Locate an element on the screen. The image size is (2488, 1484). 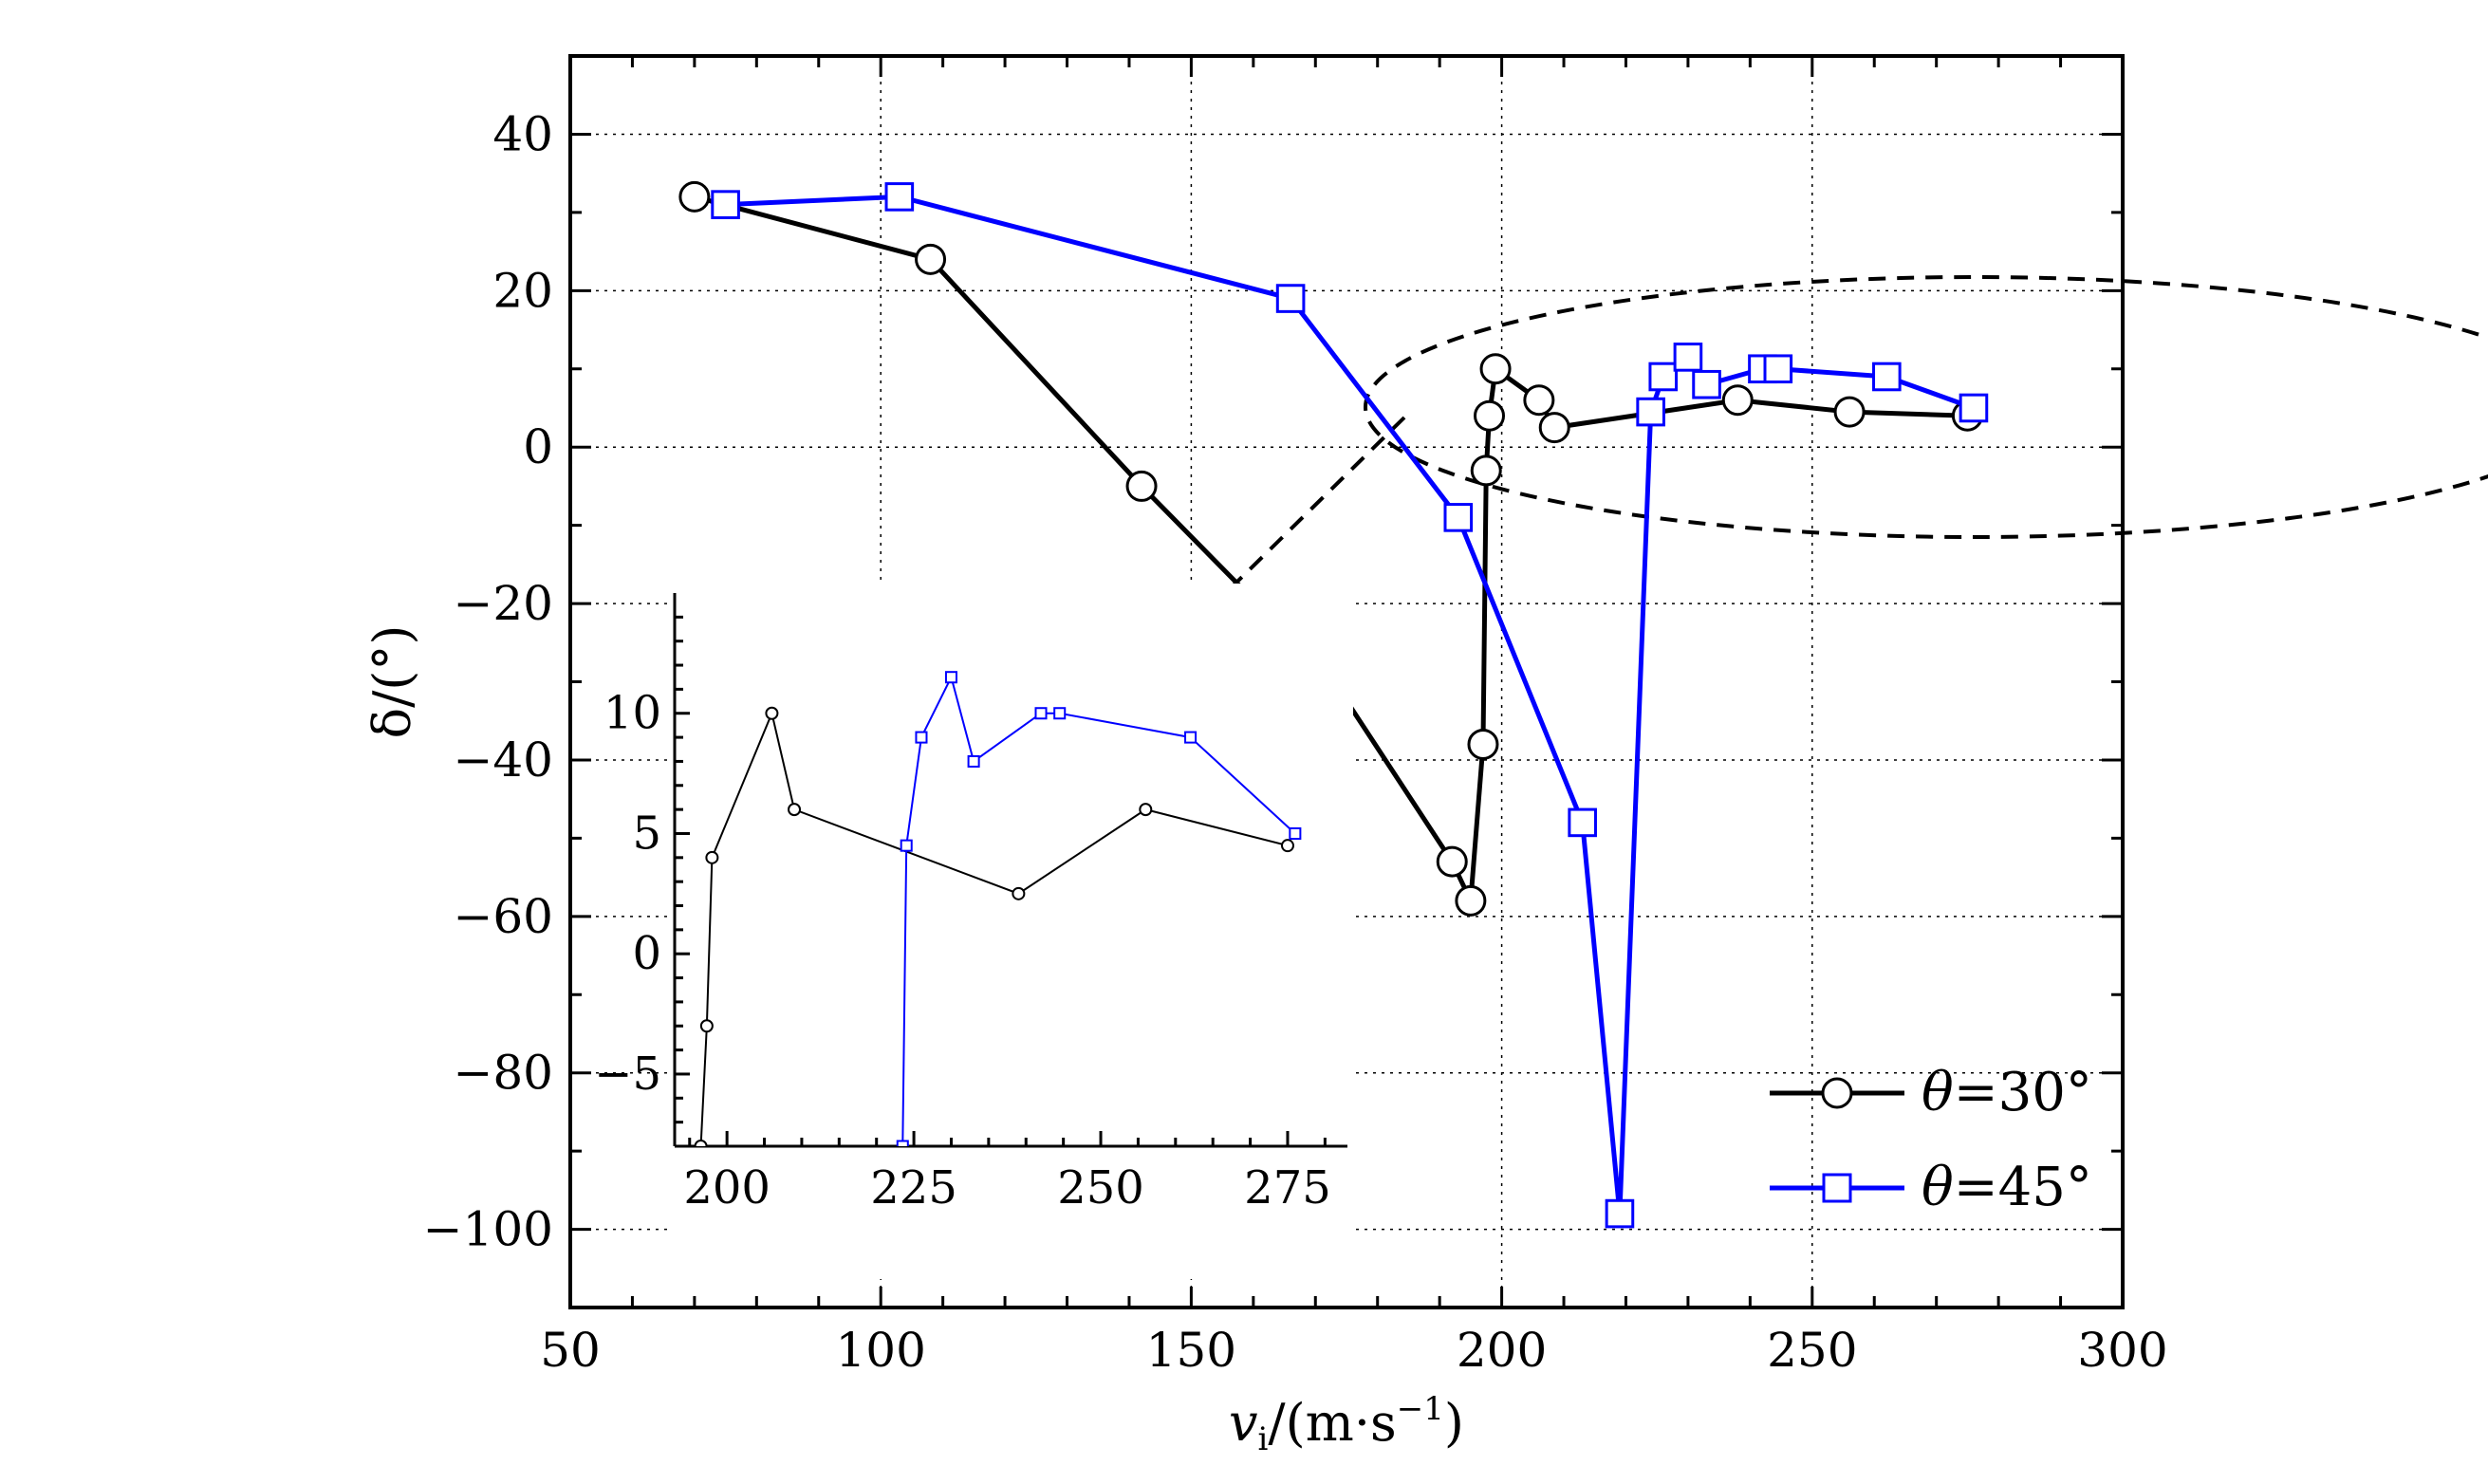
y-tick-label: −60 is located at coordinates (503, 917).